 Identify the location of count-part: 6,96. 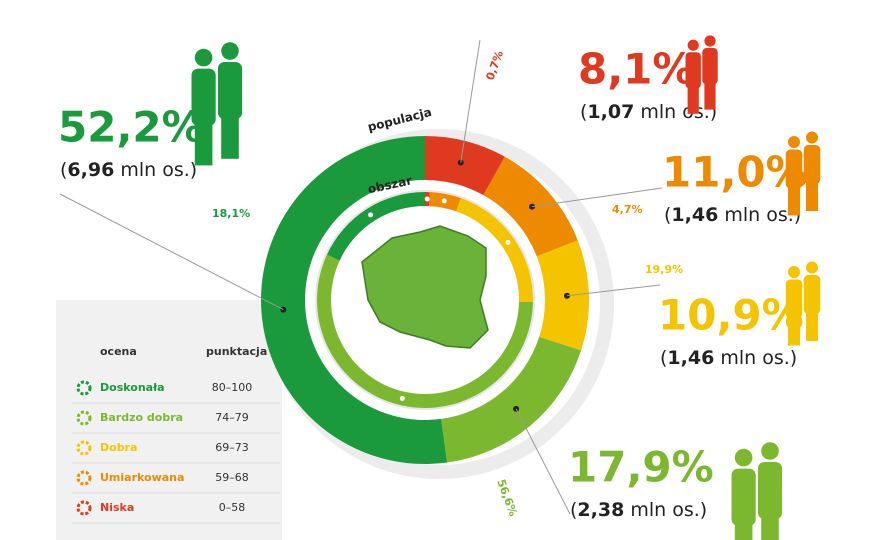
(90, 170).